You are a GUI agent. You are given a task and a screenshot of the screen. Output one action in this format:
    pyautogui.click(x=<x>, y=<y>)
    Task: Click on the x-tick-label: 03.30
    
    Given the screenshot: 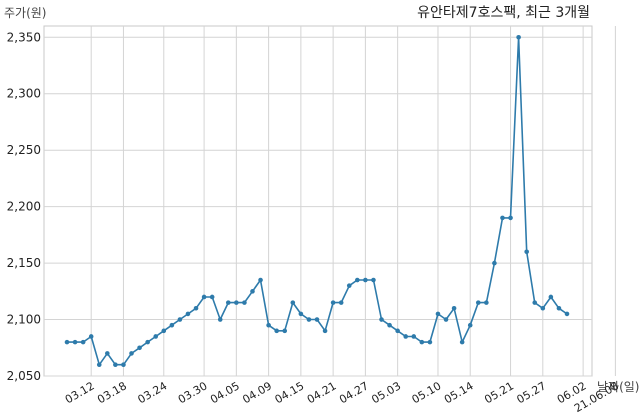 What is the action you would take?
    pyautogui.click(x=193, y=392)
    